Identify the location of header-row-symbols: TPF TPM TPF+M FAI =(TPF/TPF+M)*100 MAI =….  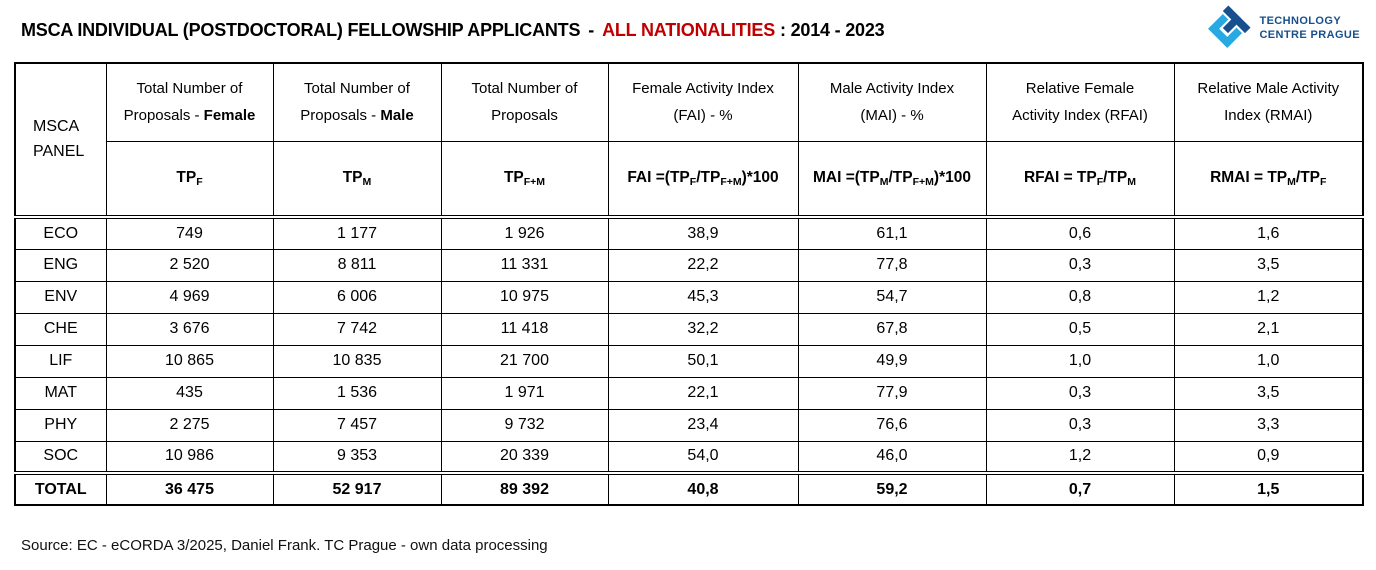
(689, 179).